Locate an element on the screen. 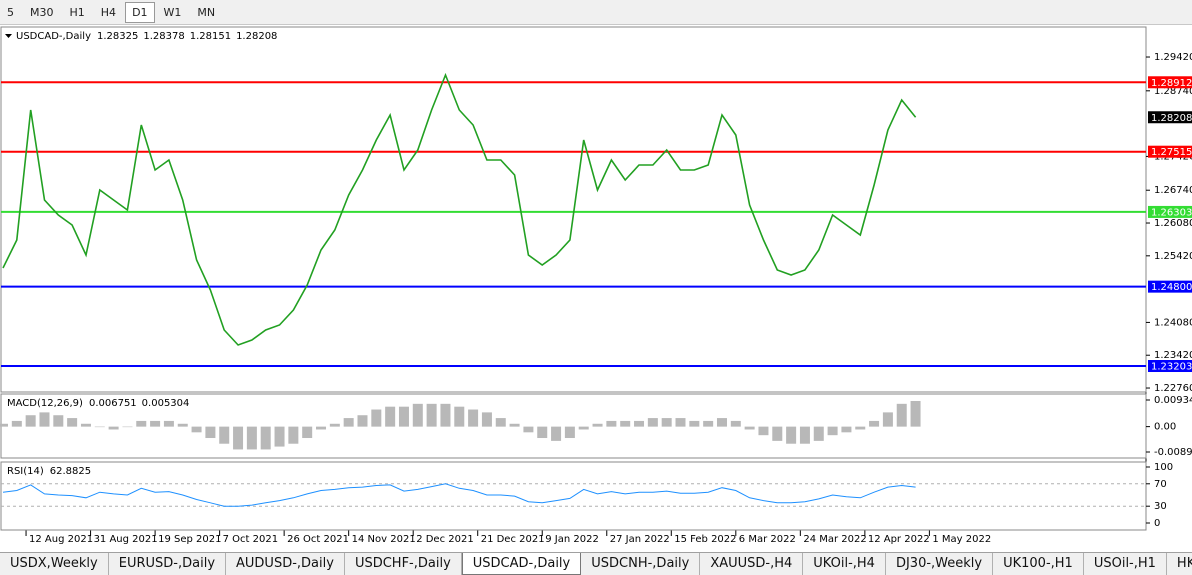  chart-tab: DJ30-,Weekly is located at coordinates (940, 564).